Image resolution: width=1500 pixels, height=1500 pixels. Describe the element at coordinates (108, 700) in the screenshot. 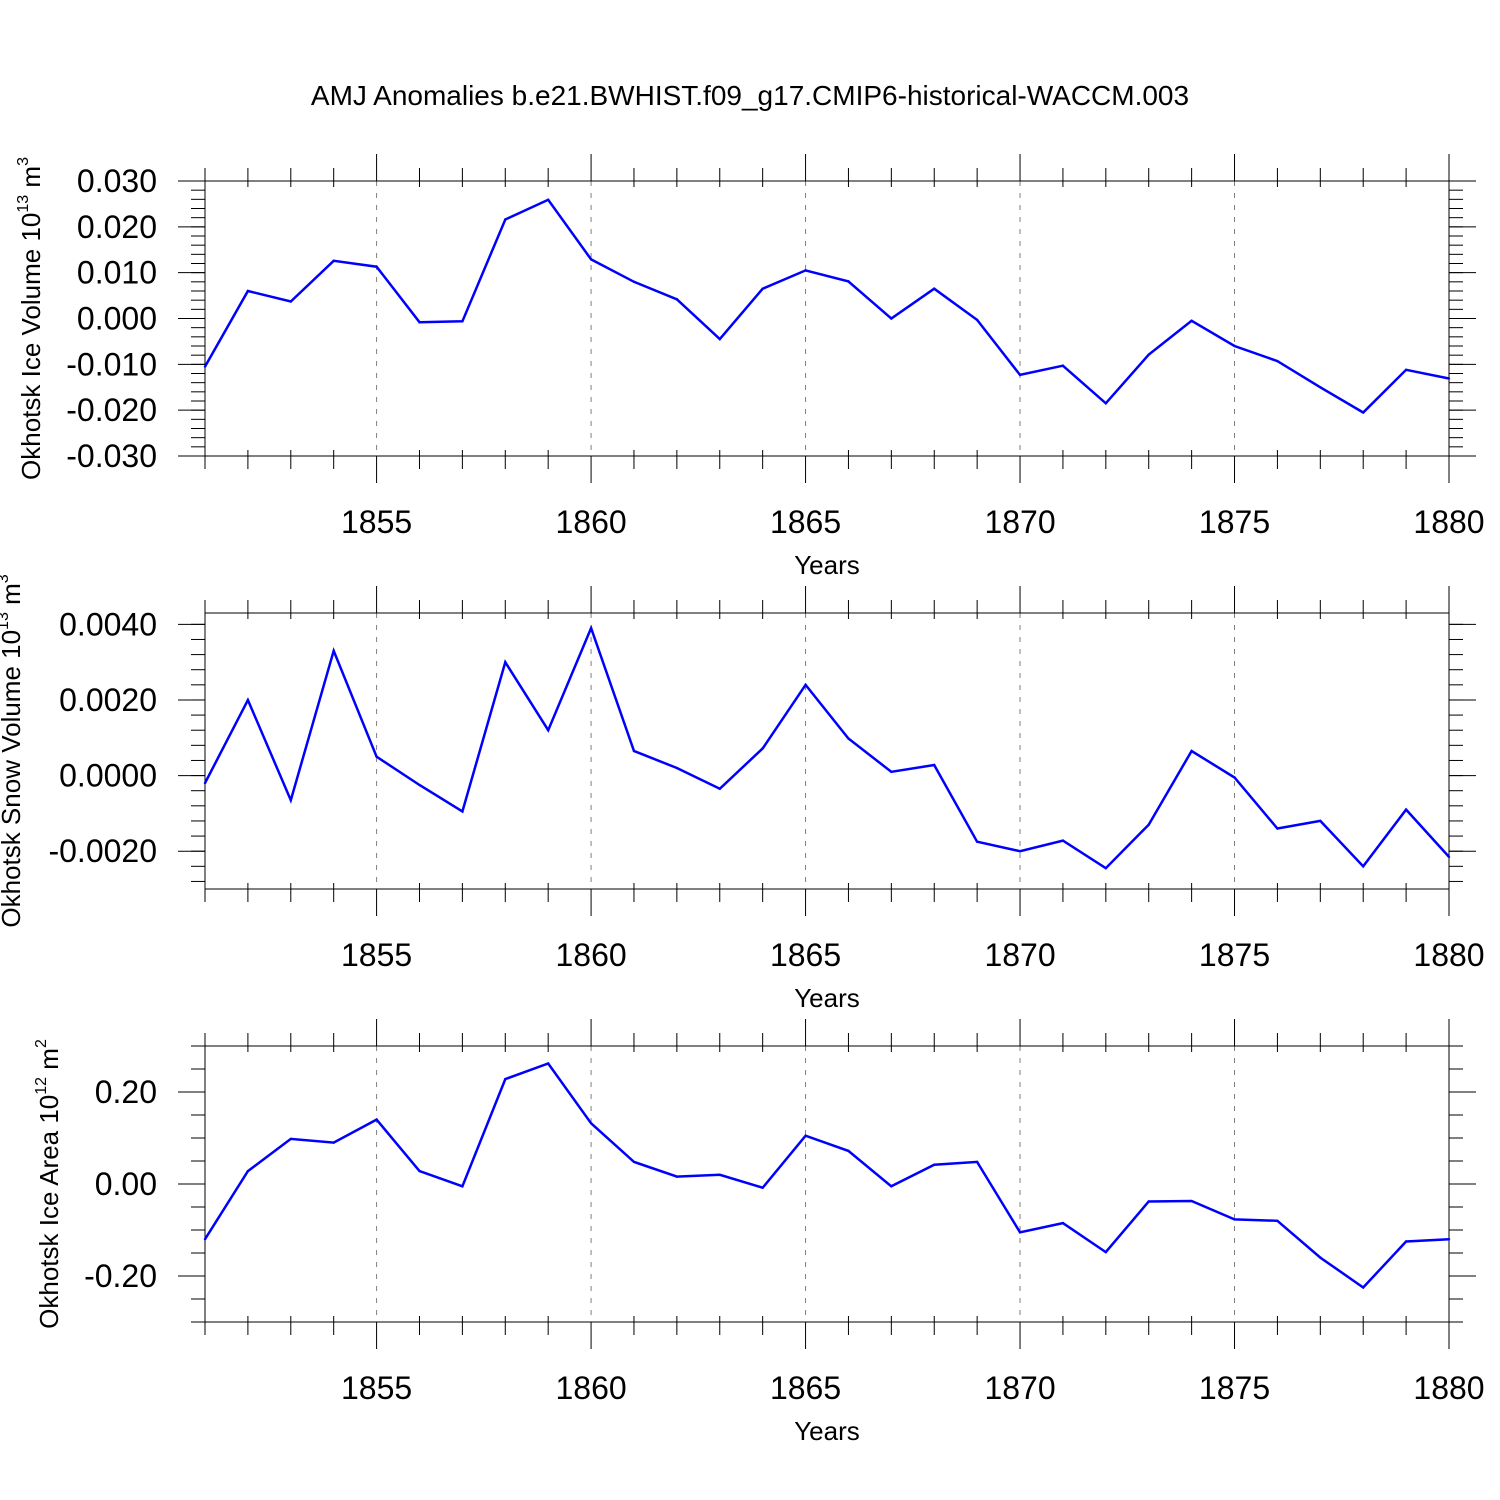

I see `y-tick-label: 0.0020` at that location.